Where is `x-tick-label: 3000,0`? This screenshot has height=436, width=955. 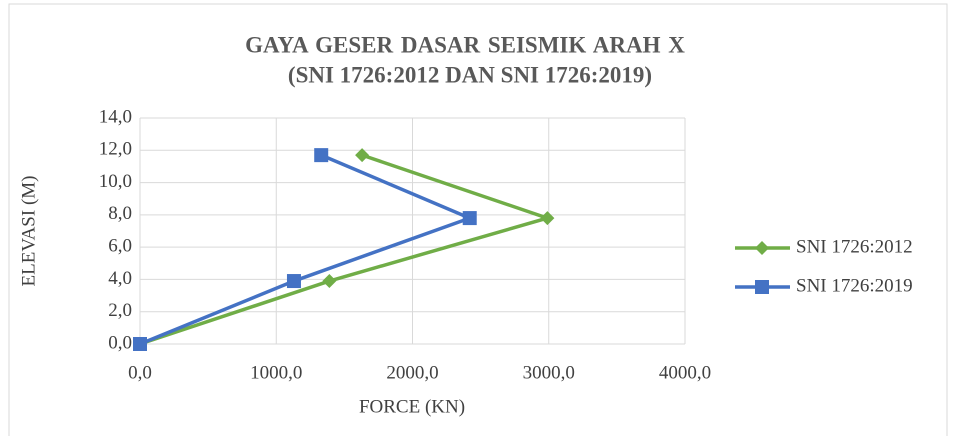 x-tick-label: 3000,0 is located at coordinates (549, 372).